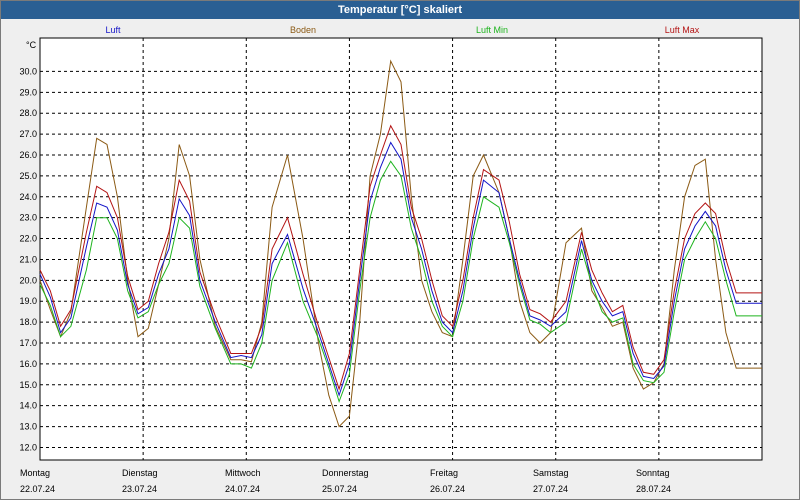  Describe the element at coordinates (28, 447) in the screenshot. I see `y-tick-label: 12.0` at that location.